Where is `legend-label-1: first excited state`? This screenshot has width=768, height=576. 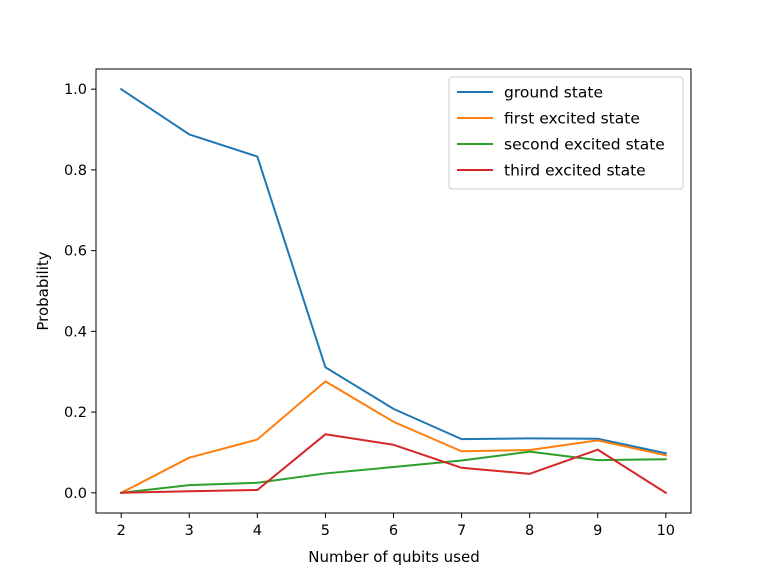 legend-label-1: first excited state is located at coordinates (572, 119).